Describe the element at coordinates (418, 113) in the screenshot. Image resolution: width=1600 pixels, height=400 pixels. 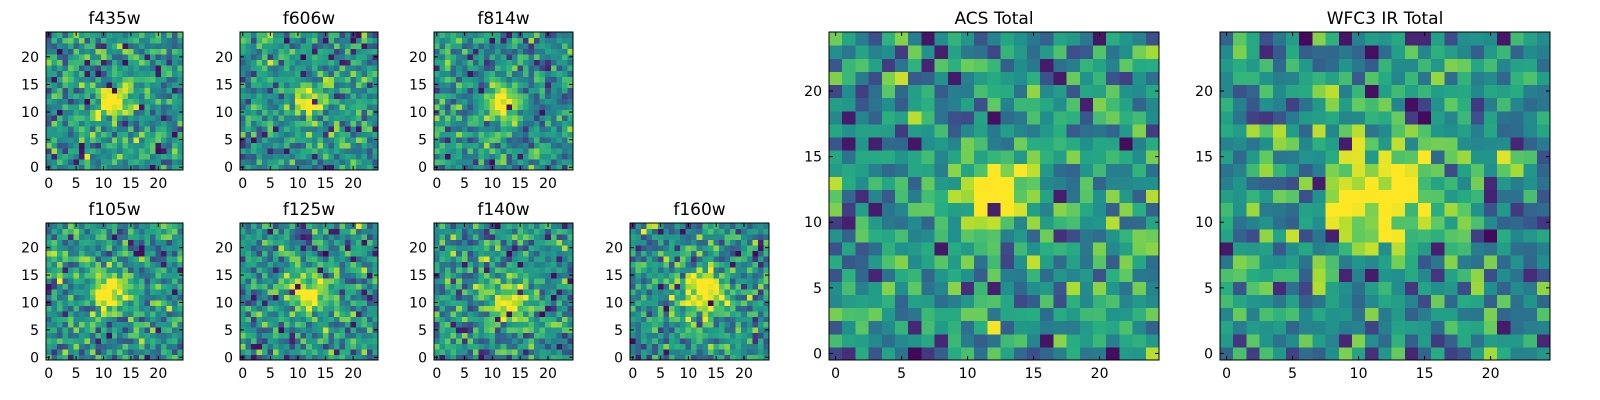
I see `y-tick-label: 10` at that location.